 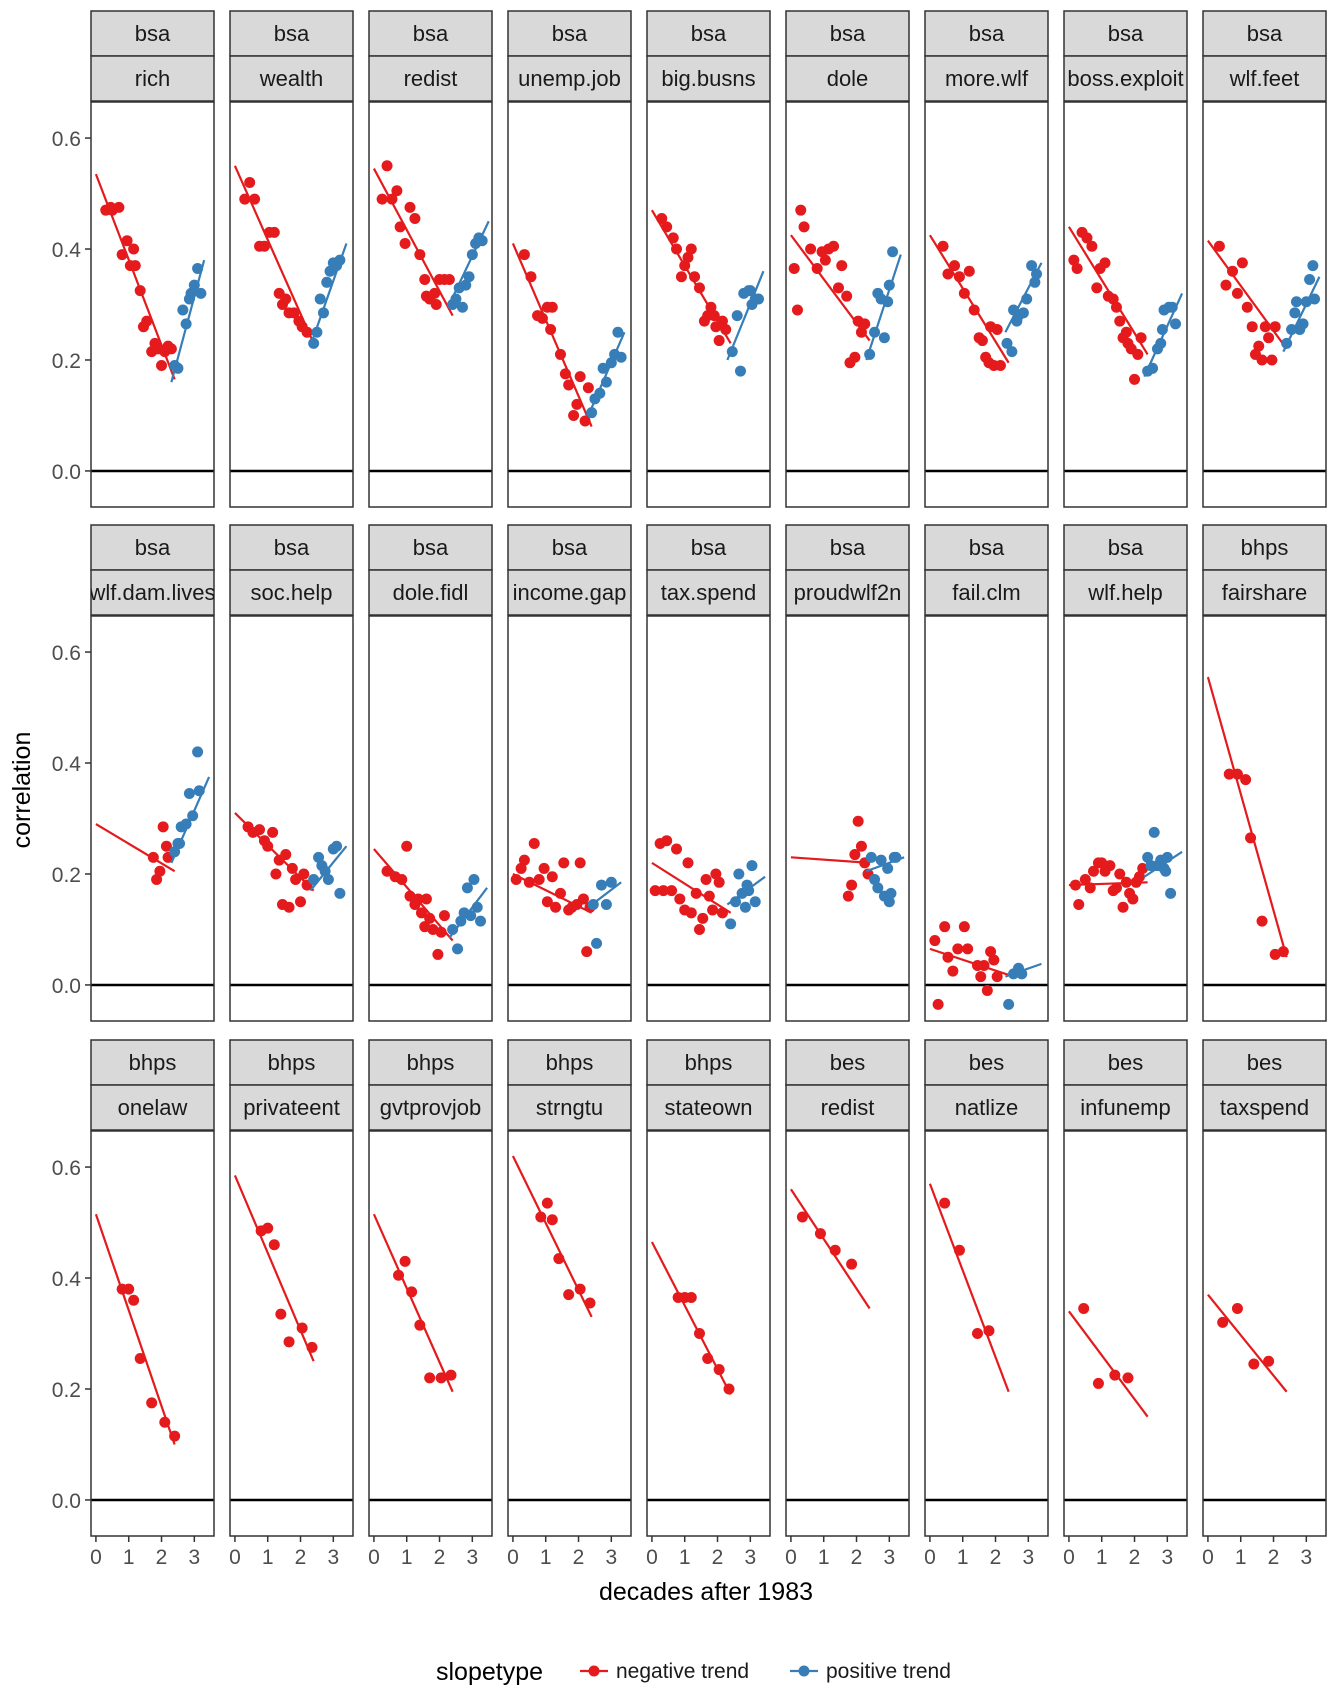 I want to click on facet-item-label: wlf.dam.lives, so click(x=152, y=592).